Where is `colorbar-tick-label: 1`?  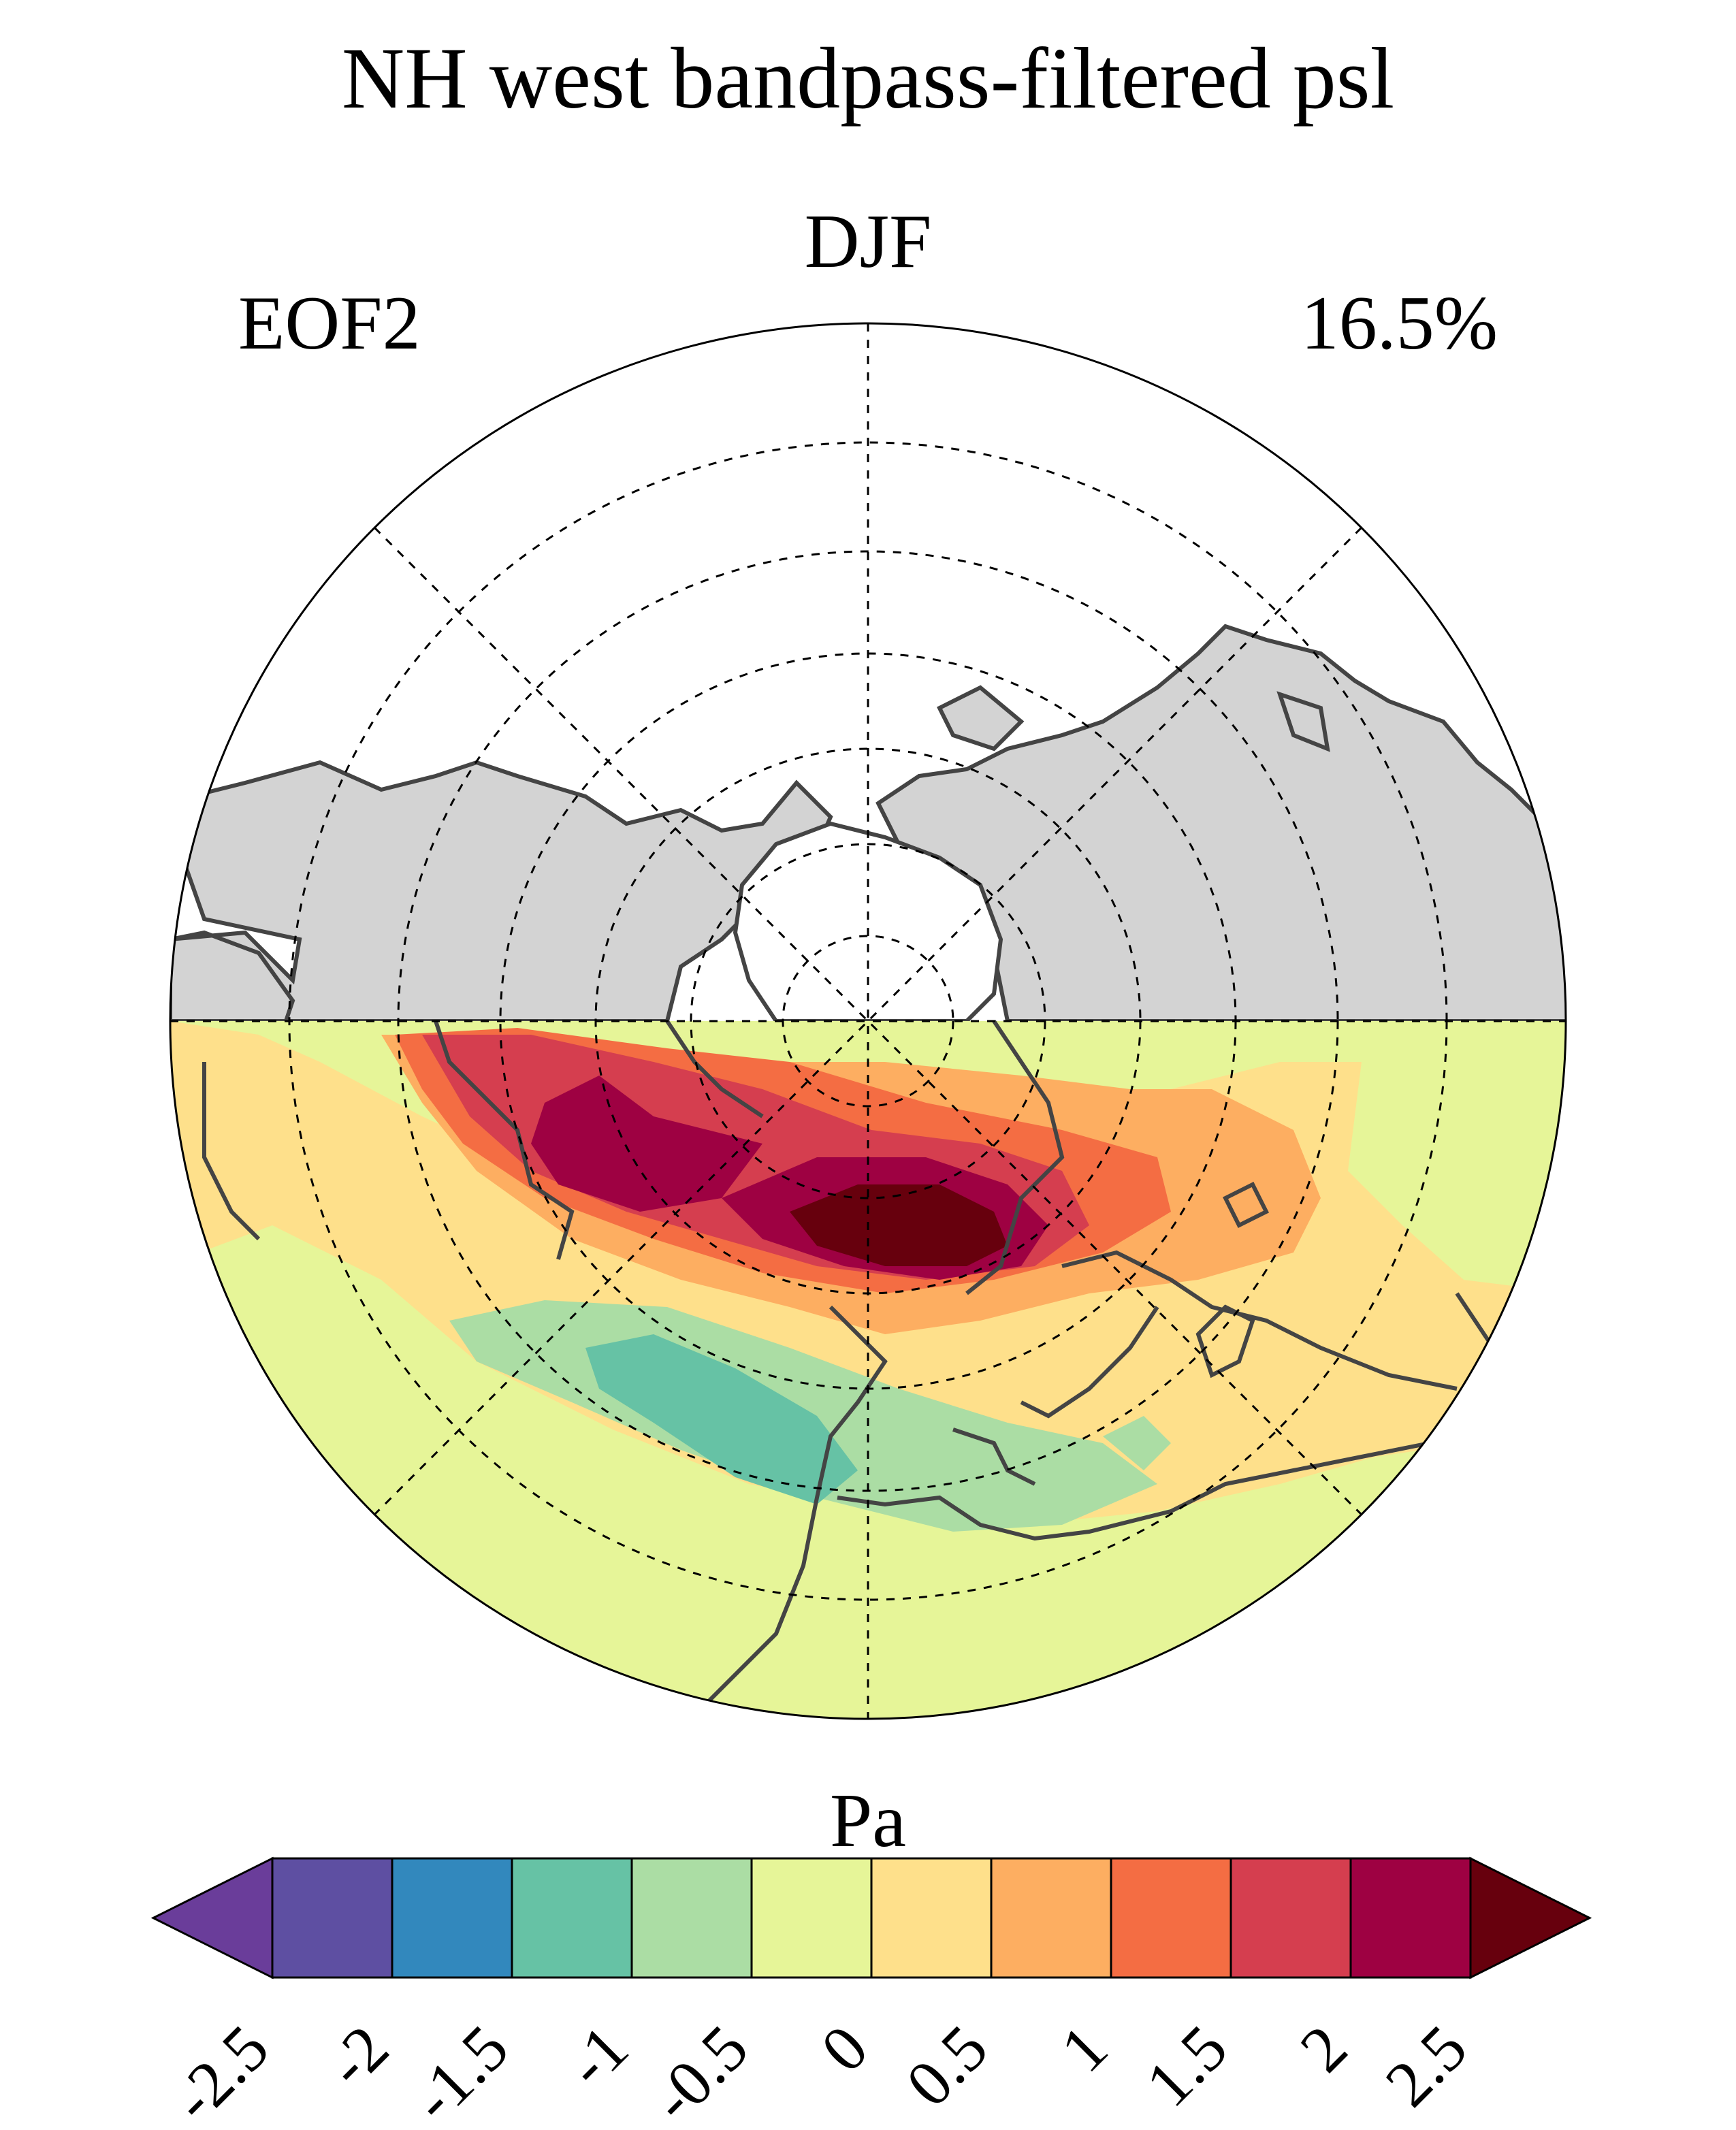 colorbar-tick-label: 1 is located at coordinates (1083, 2048).